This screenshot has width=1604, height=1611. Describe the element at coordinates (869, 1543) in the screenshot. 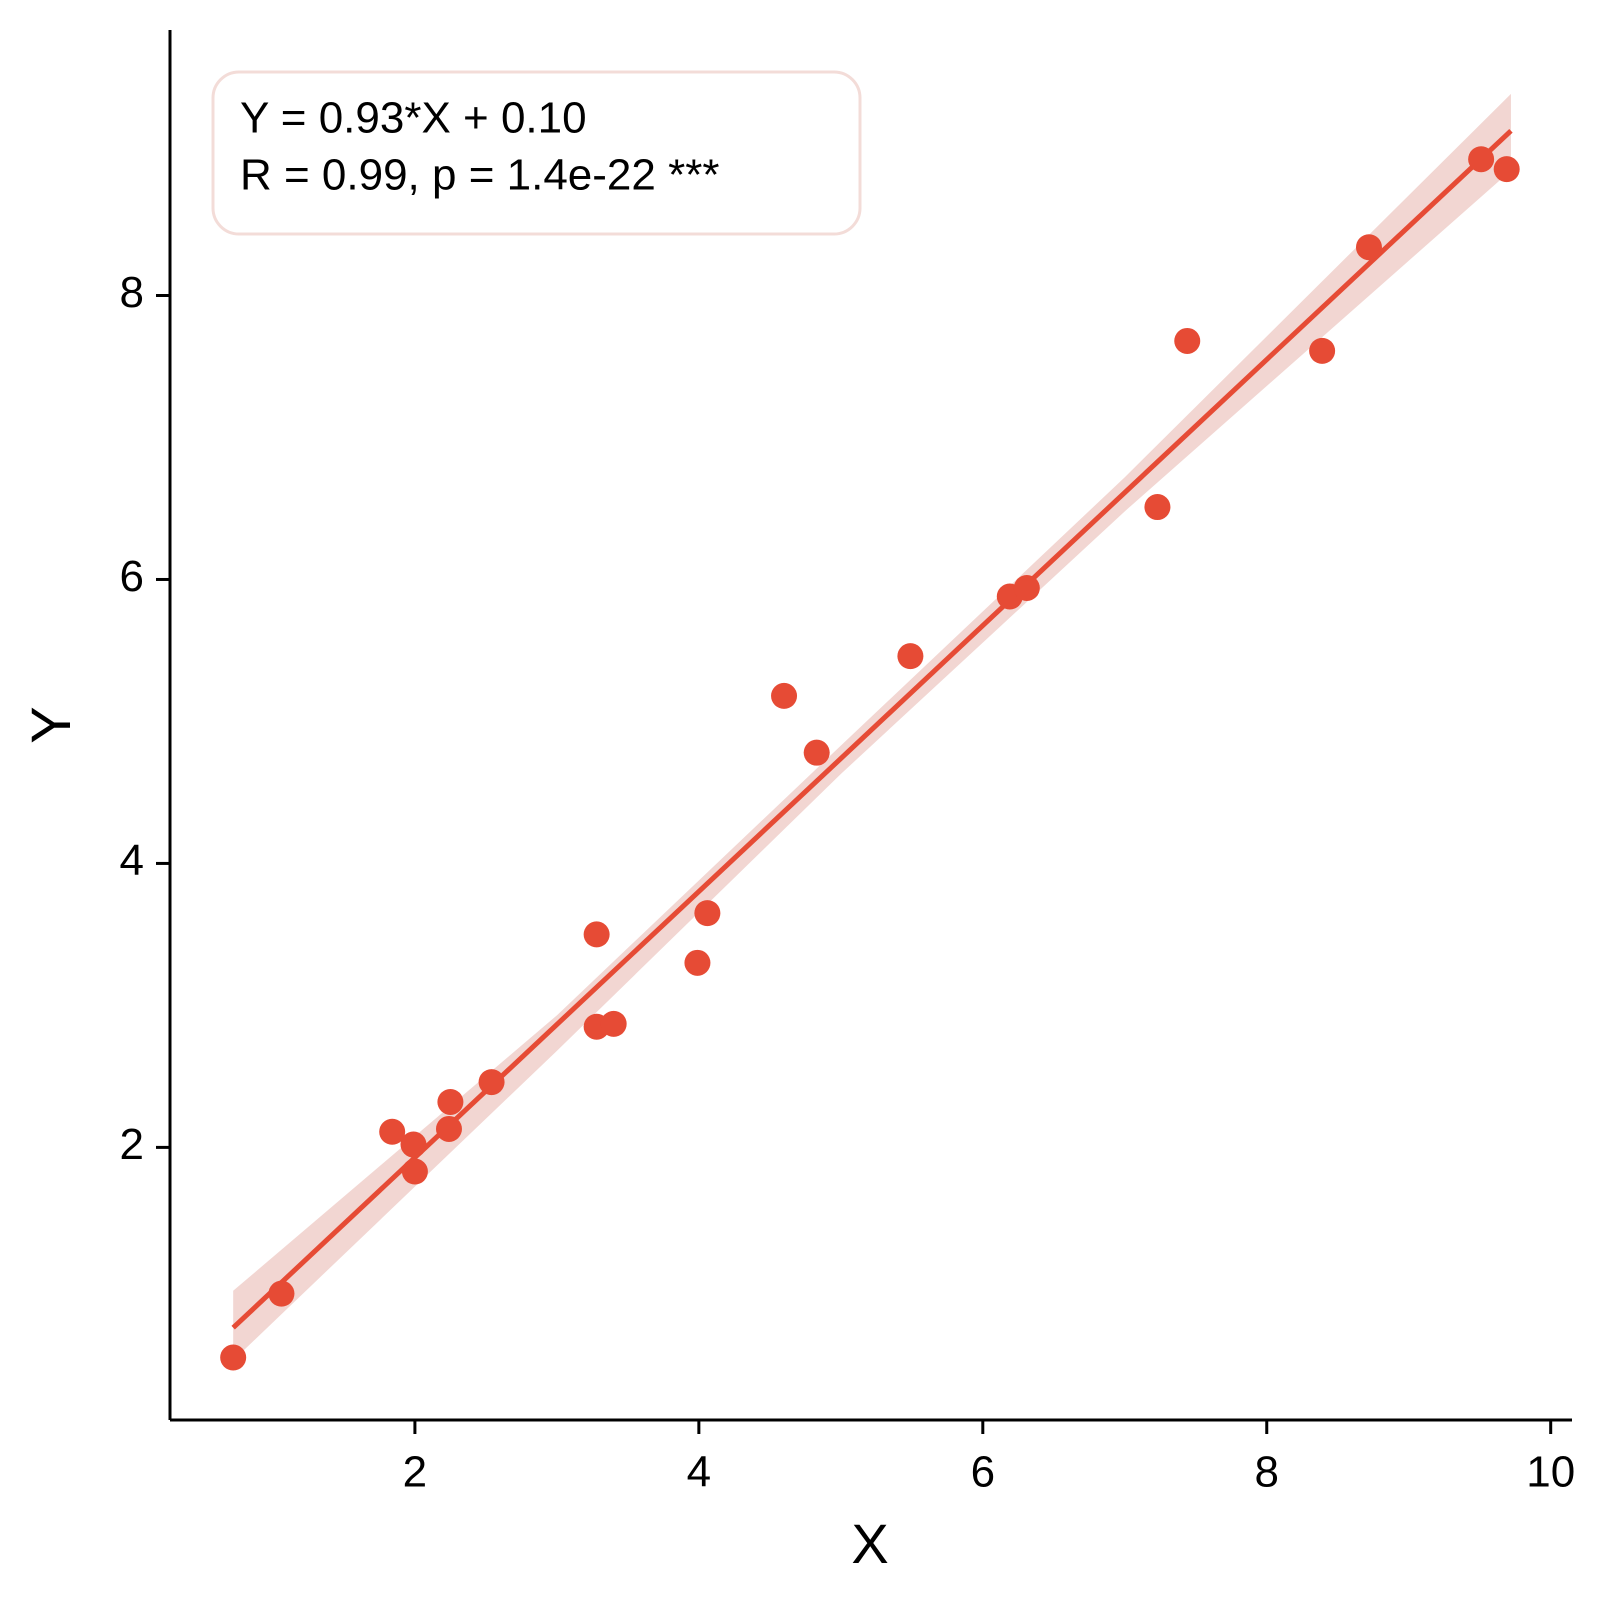

I see `x-axis-label: X` at that location.